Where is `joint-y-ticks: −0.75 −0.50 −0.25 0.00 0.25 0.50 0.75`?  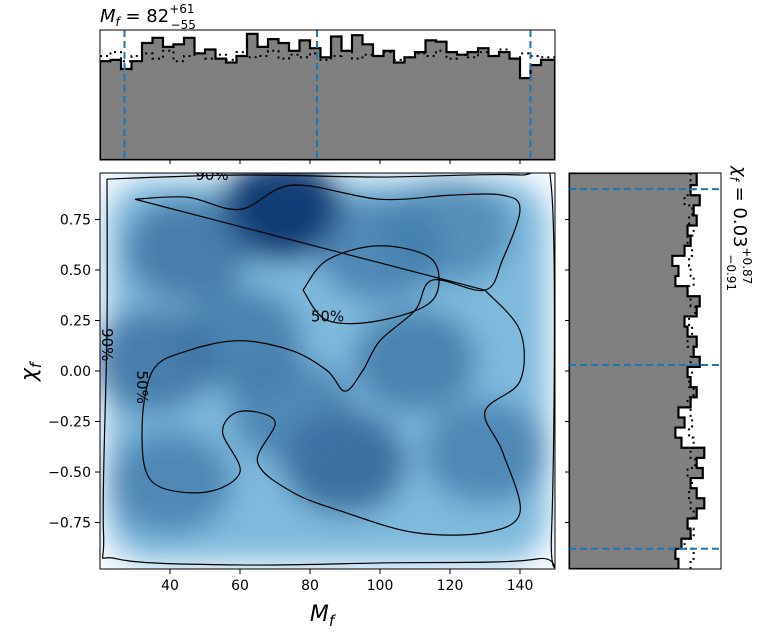
joint-y-ticks: −0.75 −0.50 −0.25 0.00 0.25 0.50 0.75 is located at coordinates (74, 372).